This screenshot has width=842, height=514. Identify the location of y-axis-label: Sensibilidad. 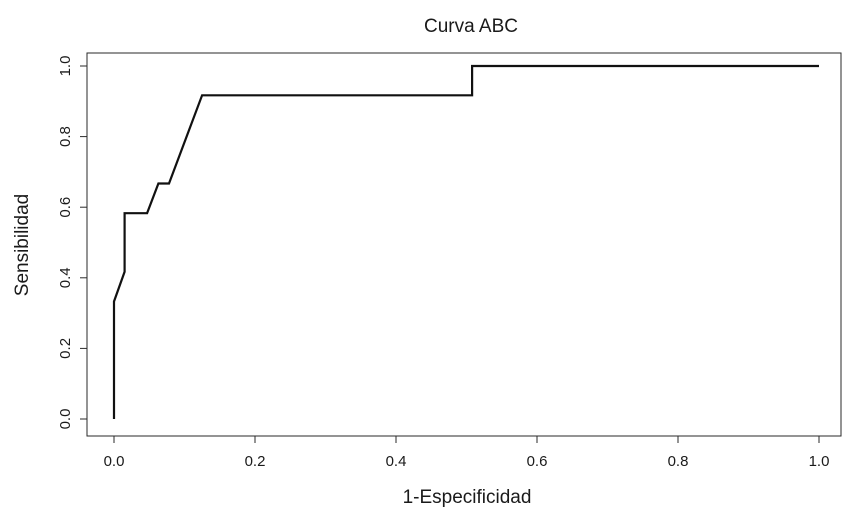
(22, 245).